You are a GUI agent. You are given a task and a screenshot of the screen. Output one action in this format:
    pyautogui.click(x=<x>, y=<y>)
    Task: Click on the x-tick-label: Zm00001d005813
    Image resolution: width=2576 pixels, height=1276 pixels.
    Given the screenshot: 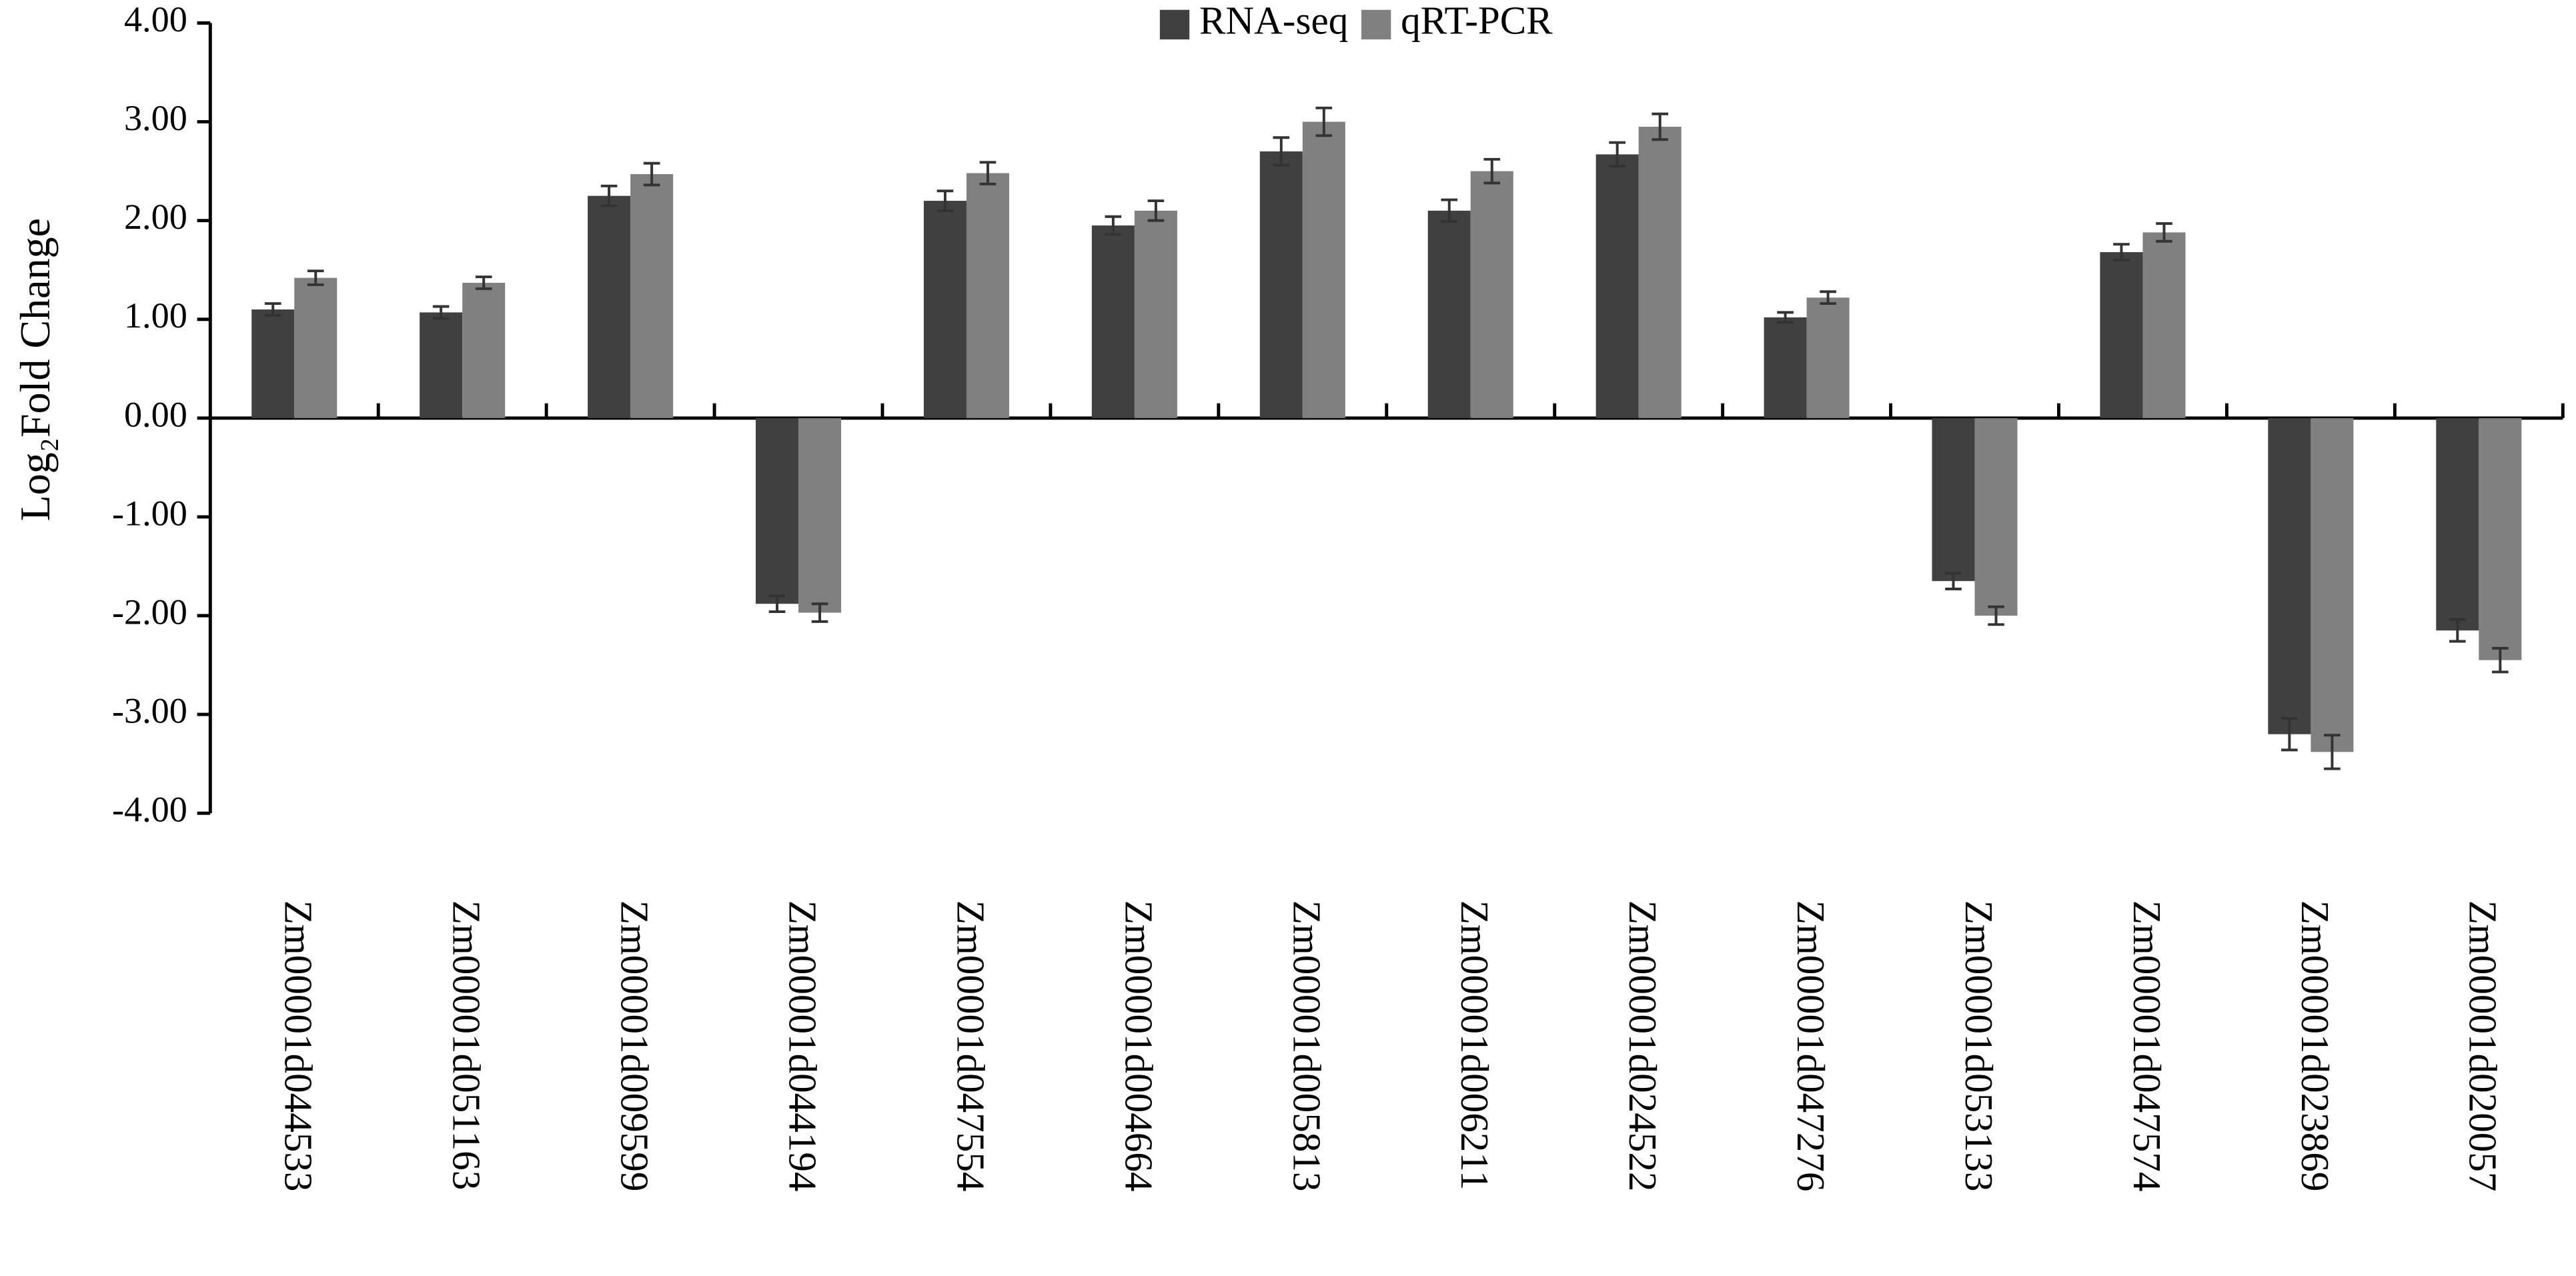 What is the action you would take?
    pyautogui.click(x=1307, y=1046)
    